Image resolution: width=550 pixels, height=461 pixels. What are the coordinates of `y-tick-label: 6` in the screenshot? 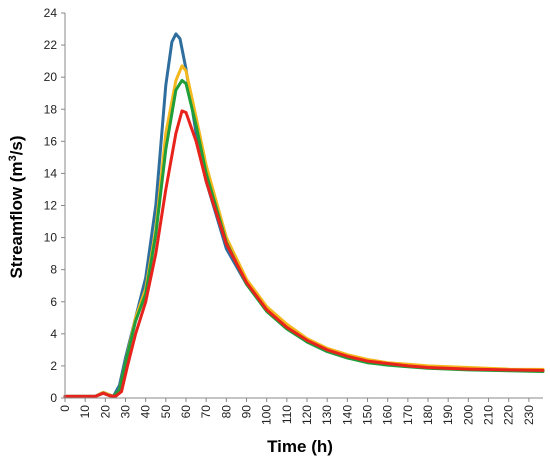 It's located at (53, 302).